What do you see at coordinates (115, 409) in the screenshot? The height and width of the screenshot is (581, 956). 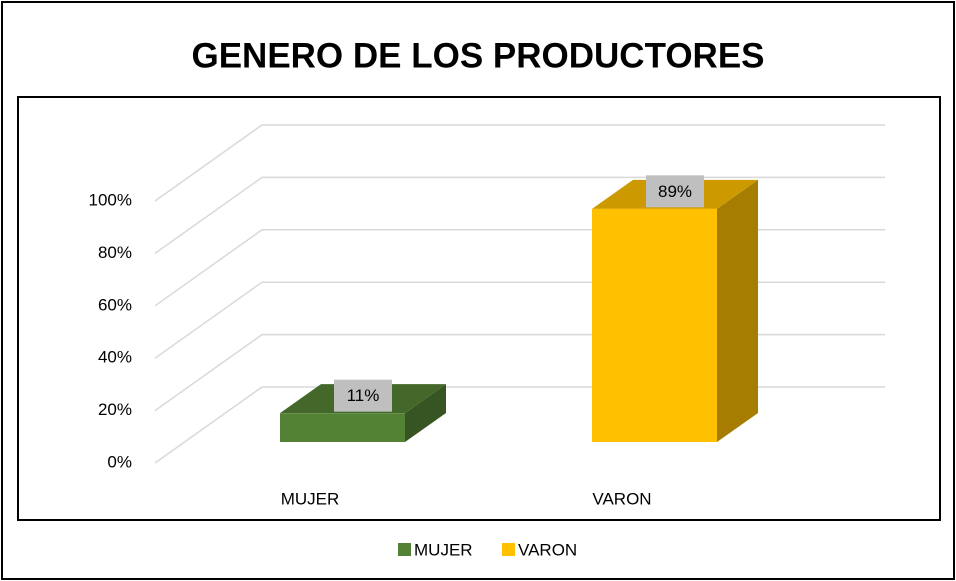 I see `y-tick-label: 20%` at bounding box center [115, 409].